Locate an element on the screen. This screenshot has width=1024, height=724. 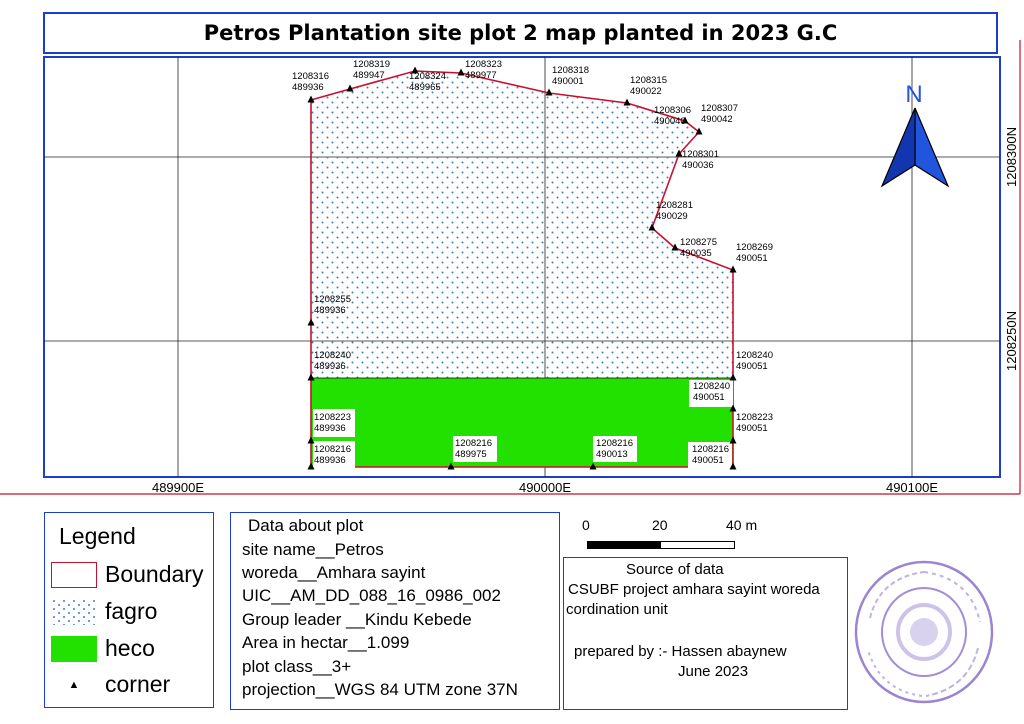
corner-easting-label: 490036 is located at coordinates (698, 165).